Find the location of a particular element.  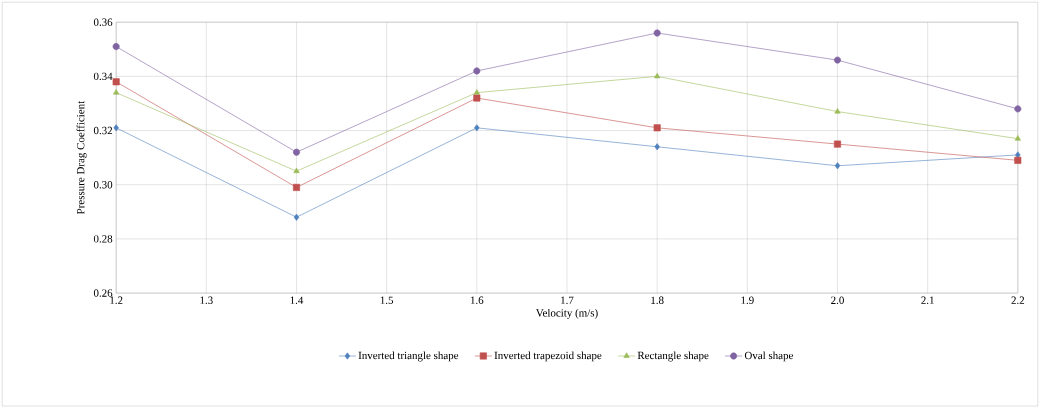

y-tick-label: 0.28 is located at coordinates (103, 239).